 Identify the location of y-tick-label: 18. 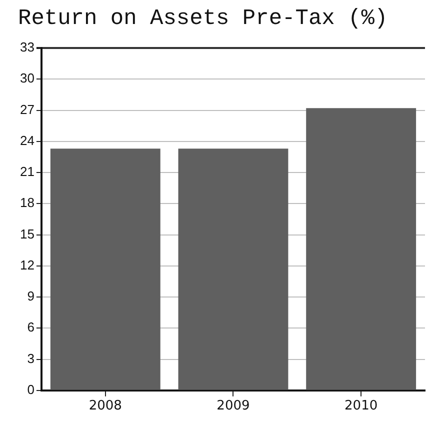
(27, 202).